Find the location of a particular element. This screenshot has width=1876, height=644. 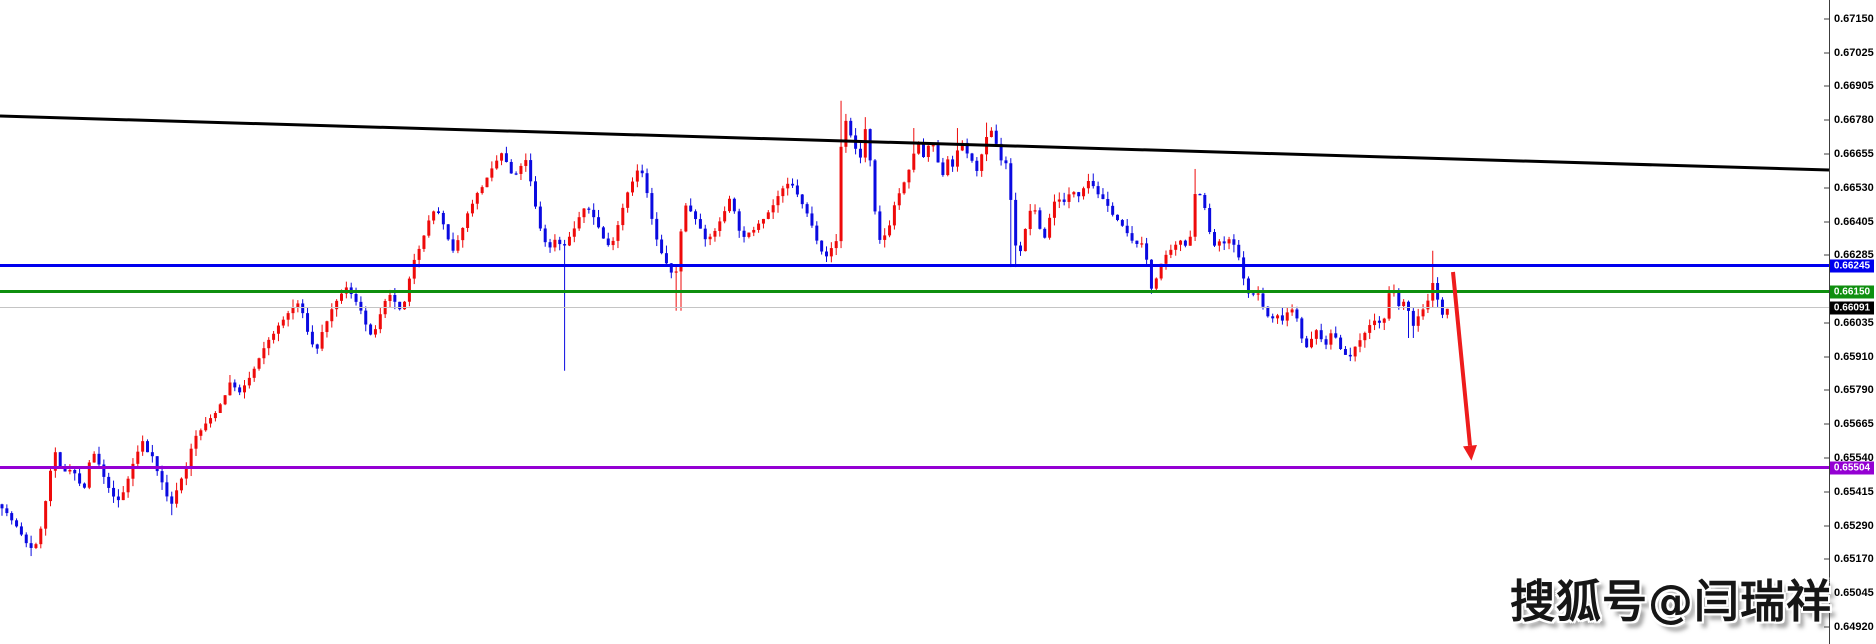

sell-projection-arrowhead is located at coordinates (1470, 452).